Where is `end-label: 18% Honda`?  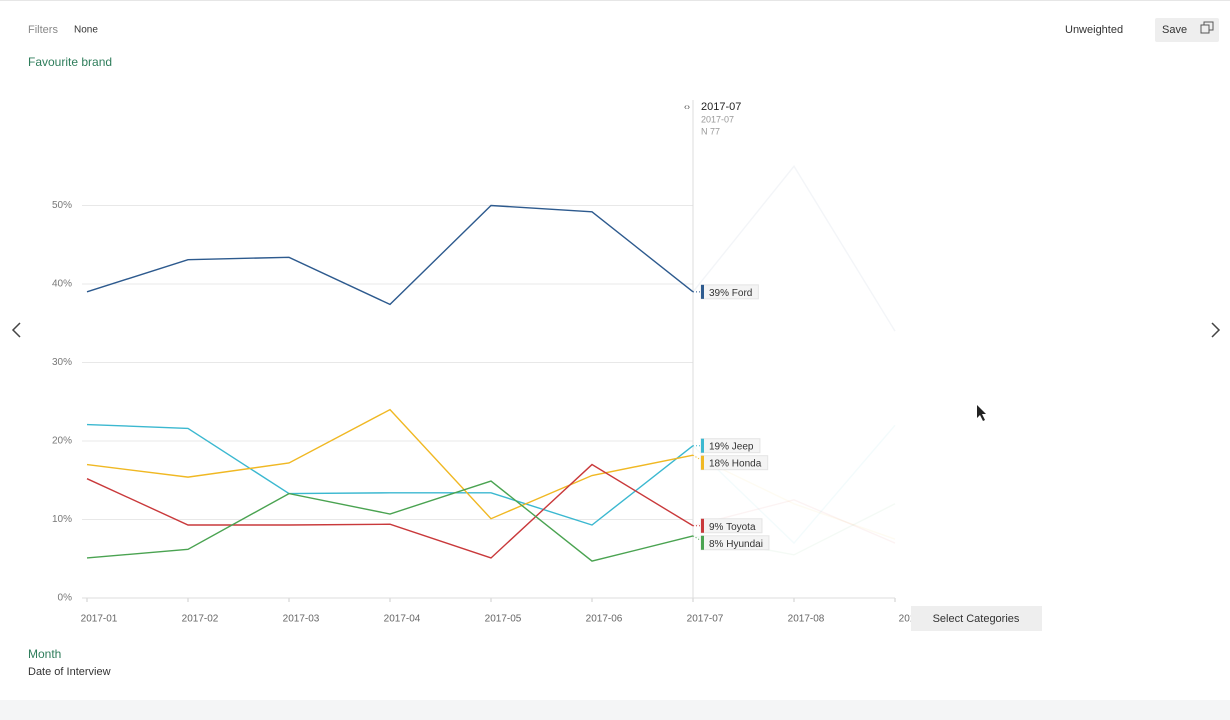 end-label: 18% Honda is located at coordinates (734, 463).